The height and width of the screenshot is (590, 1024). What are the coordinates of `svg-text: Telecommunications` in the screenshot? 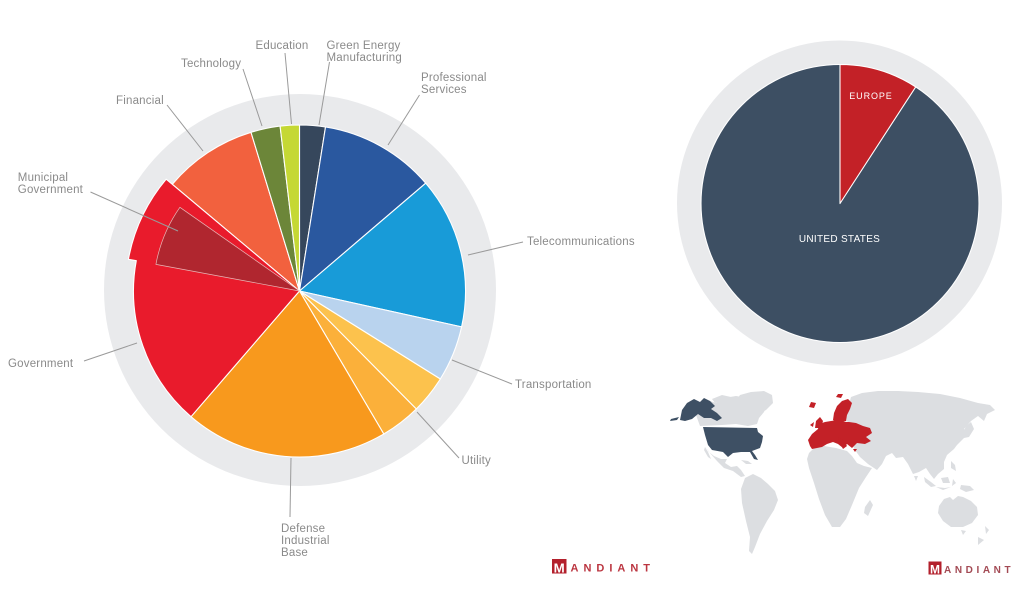 It's located at (581, 242).